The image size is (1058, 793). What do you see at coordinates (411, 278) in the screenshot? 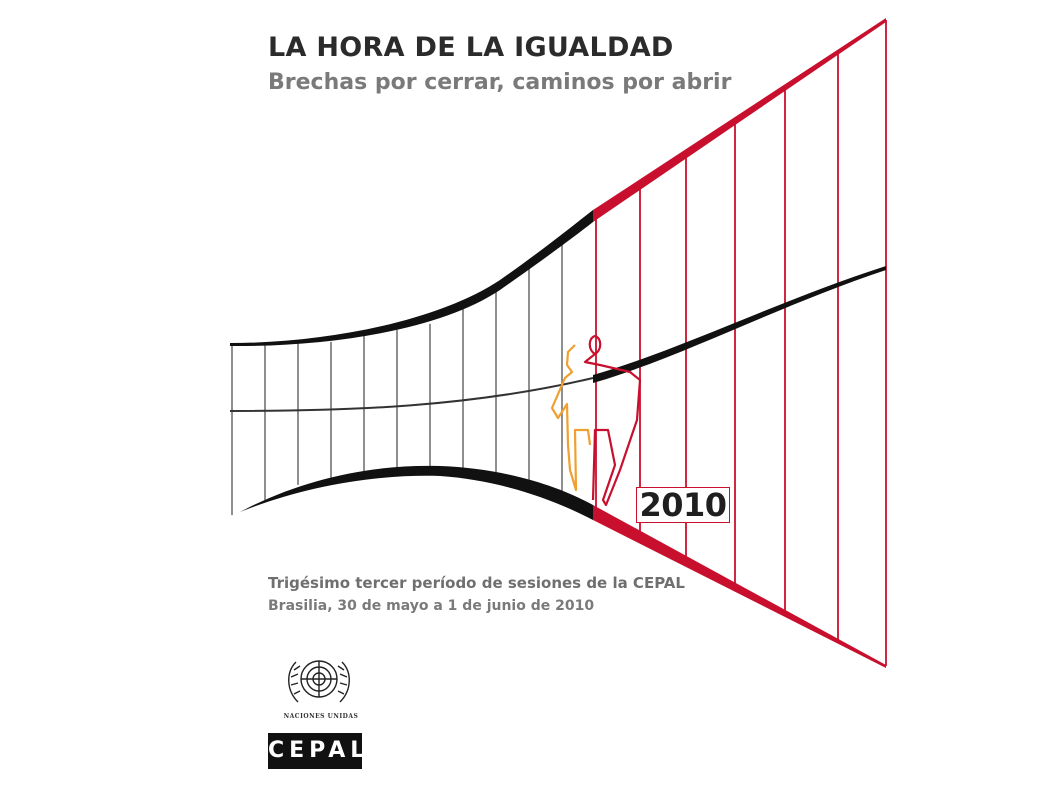
I see `upper-black-band` at bounding box center [411, 278].